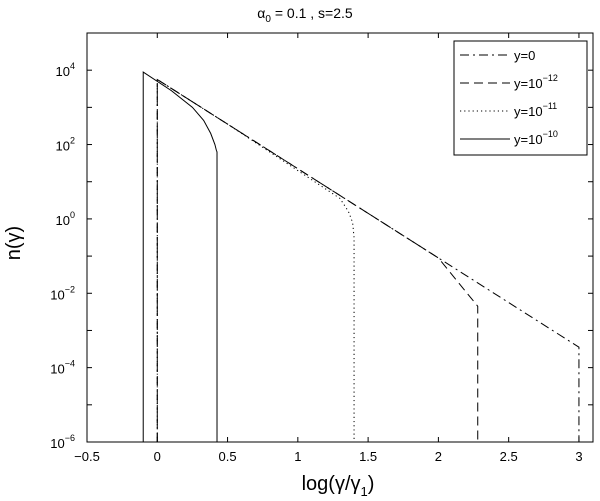 This screenshot has width=600, height=501. I want to click on legend-box, so click(520, 98).